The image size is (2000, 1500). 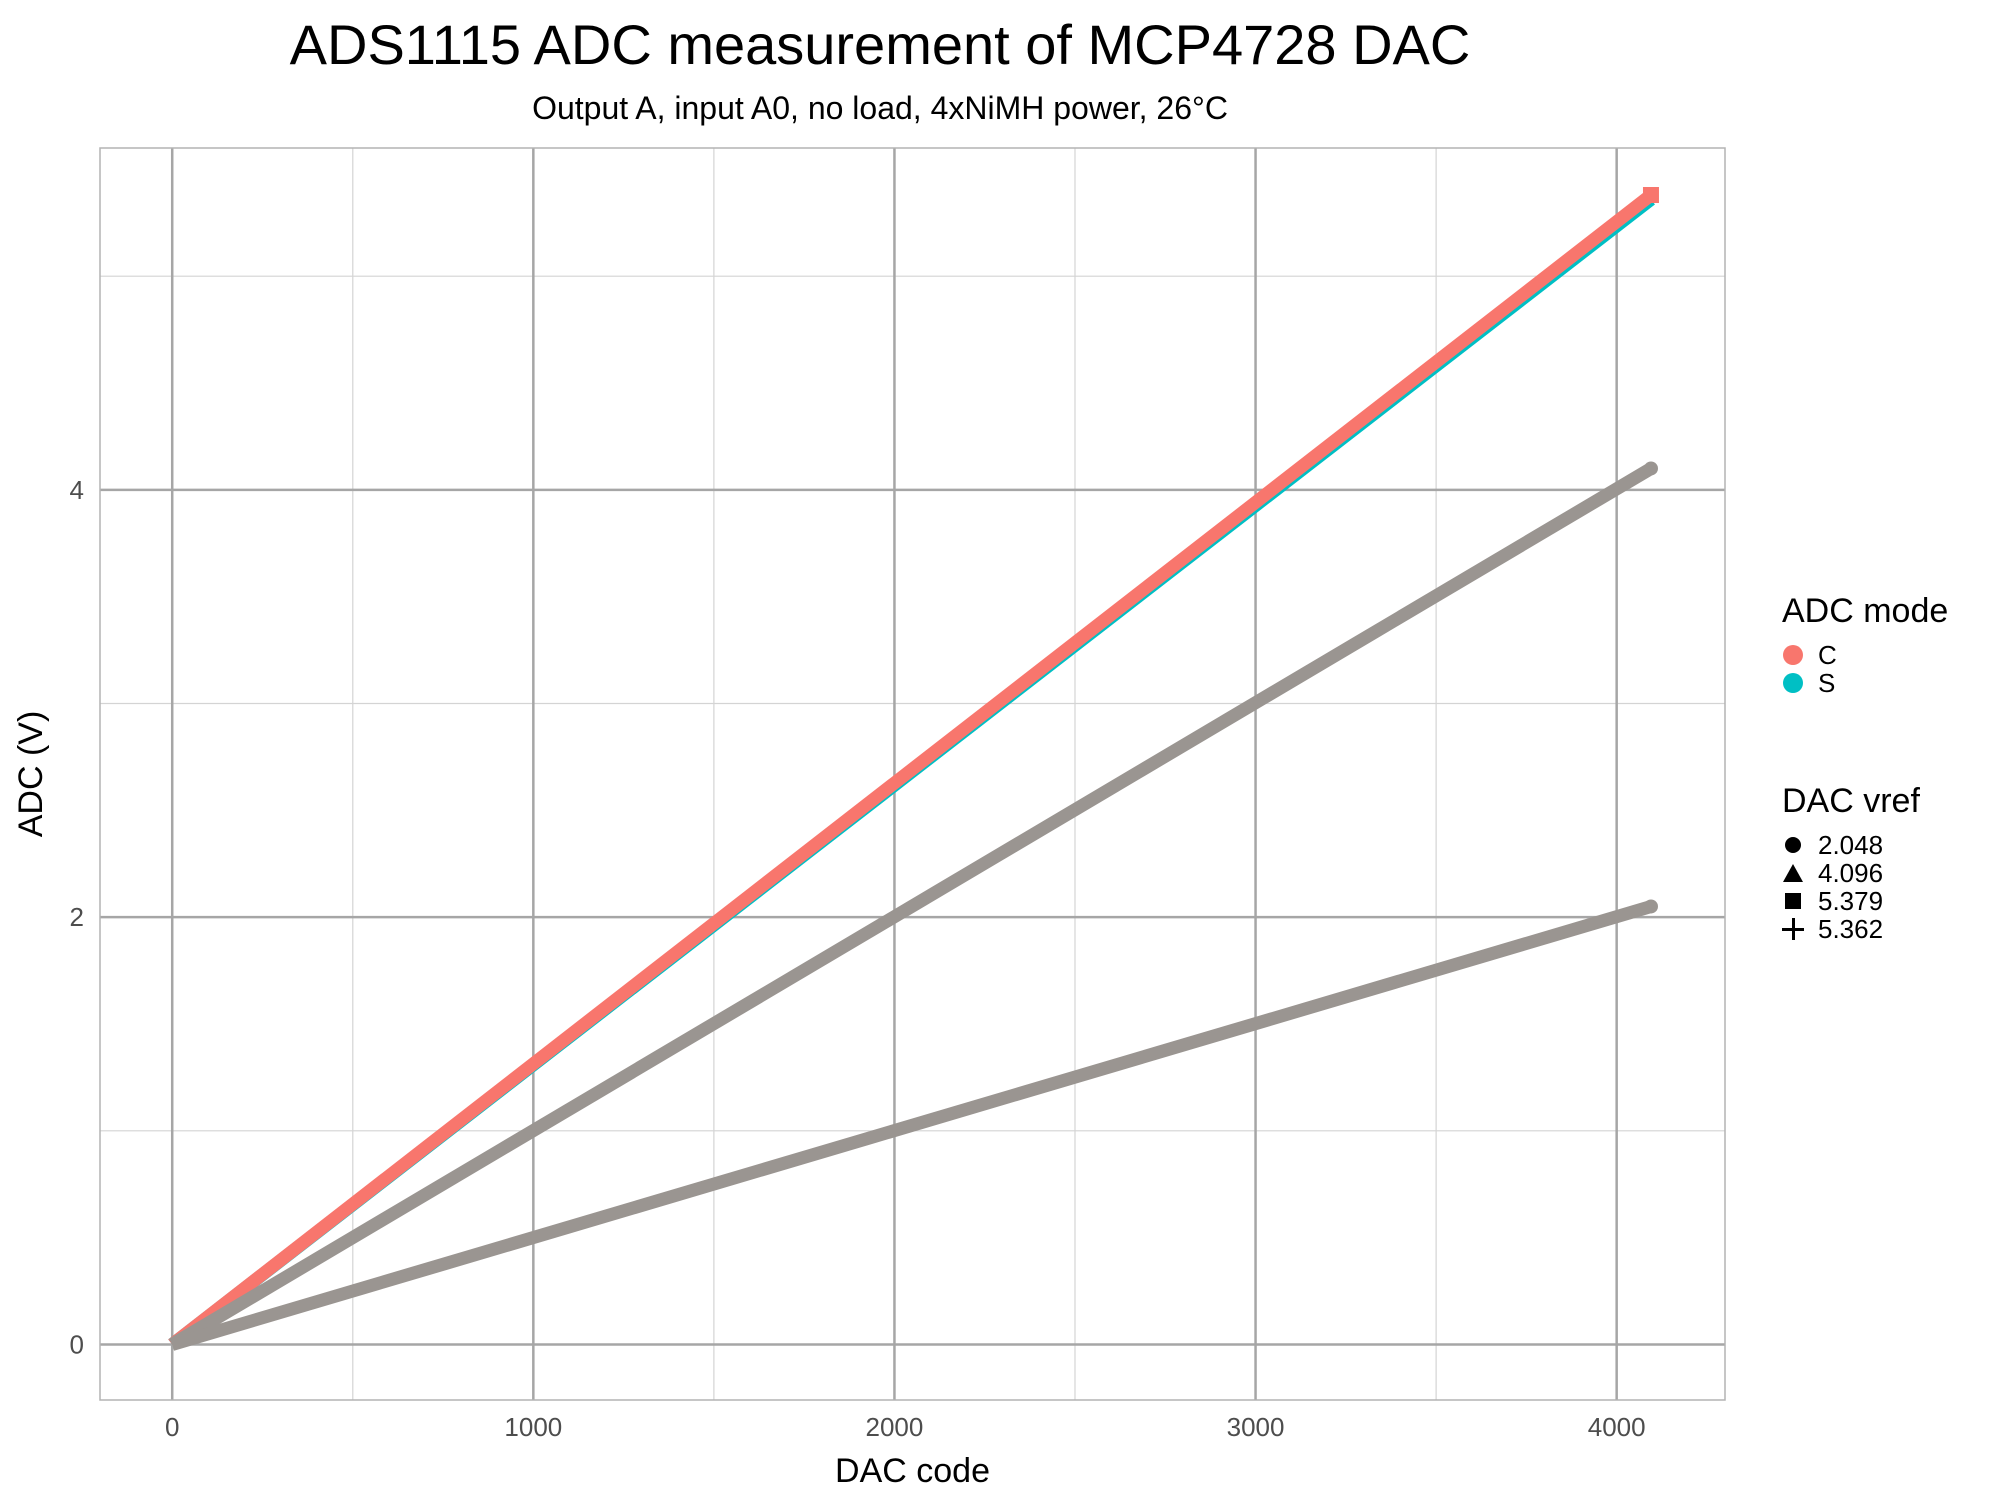 I want to click on legend-label-4096: 4.096, so click(x=1851, y=872).